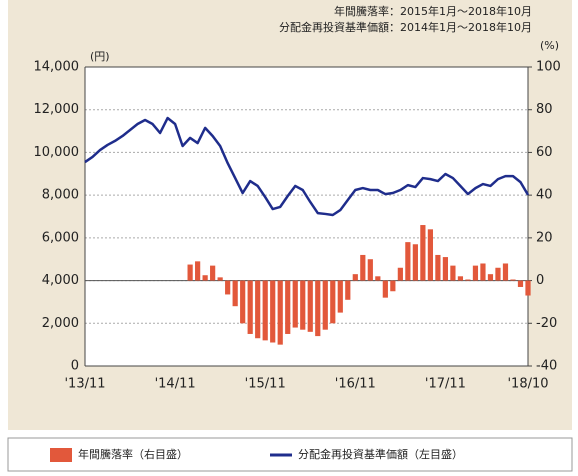  What do you see at coordinates (546, 323) in the screenshot?
I see `y2-tick-label: -20` at bounding box center [546, 323].